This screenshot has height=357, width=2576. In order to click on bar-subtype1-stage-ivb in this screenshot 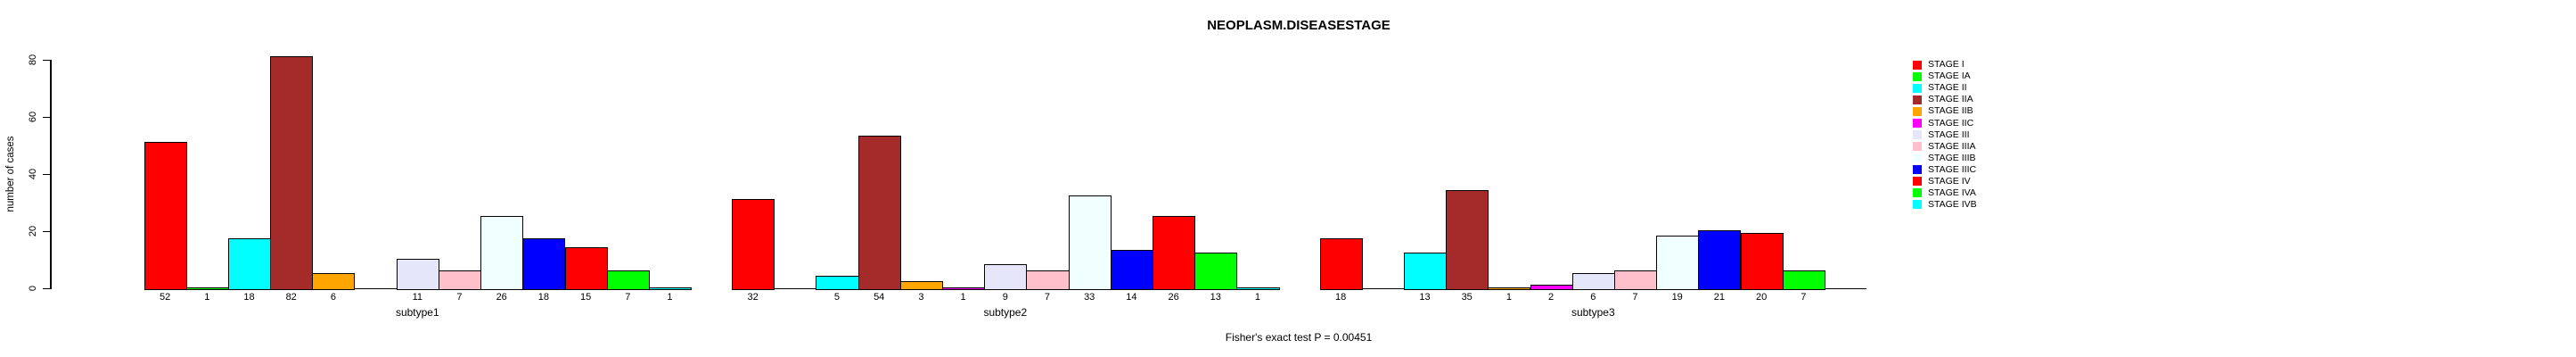, I will do `click(670, 288)`.